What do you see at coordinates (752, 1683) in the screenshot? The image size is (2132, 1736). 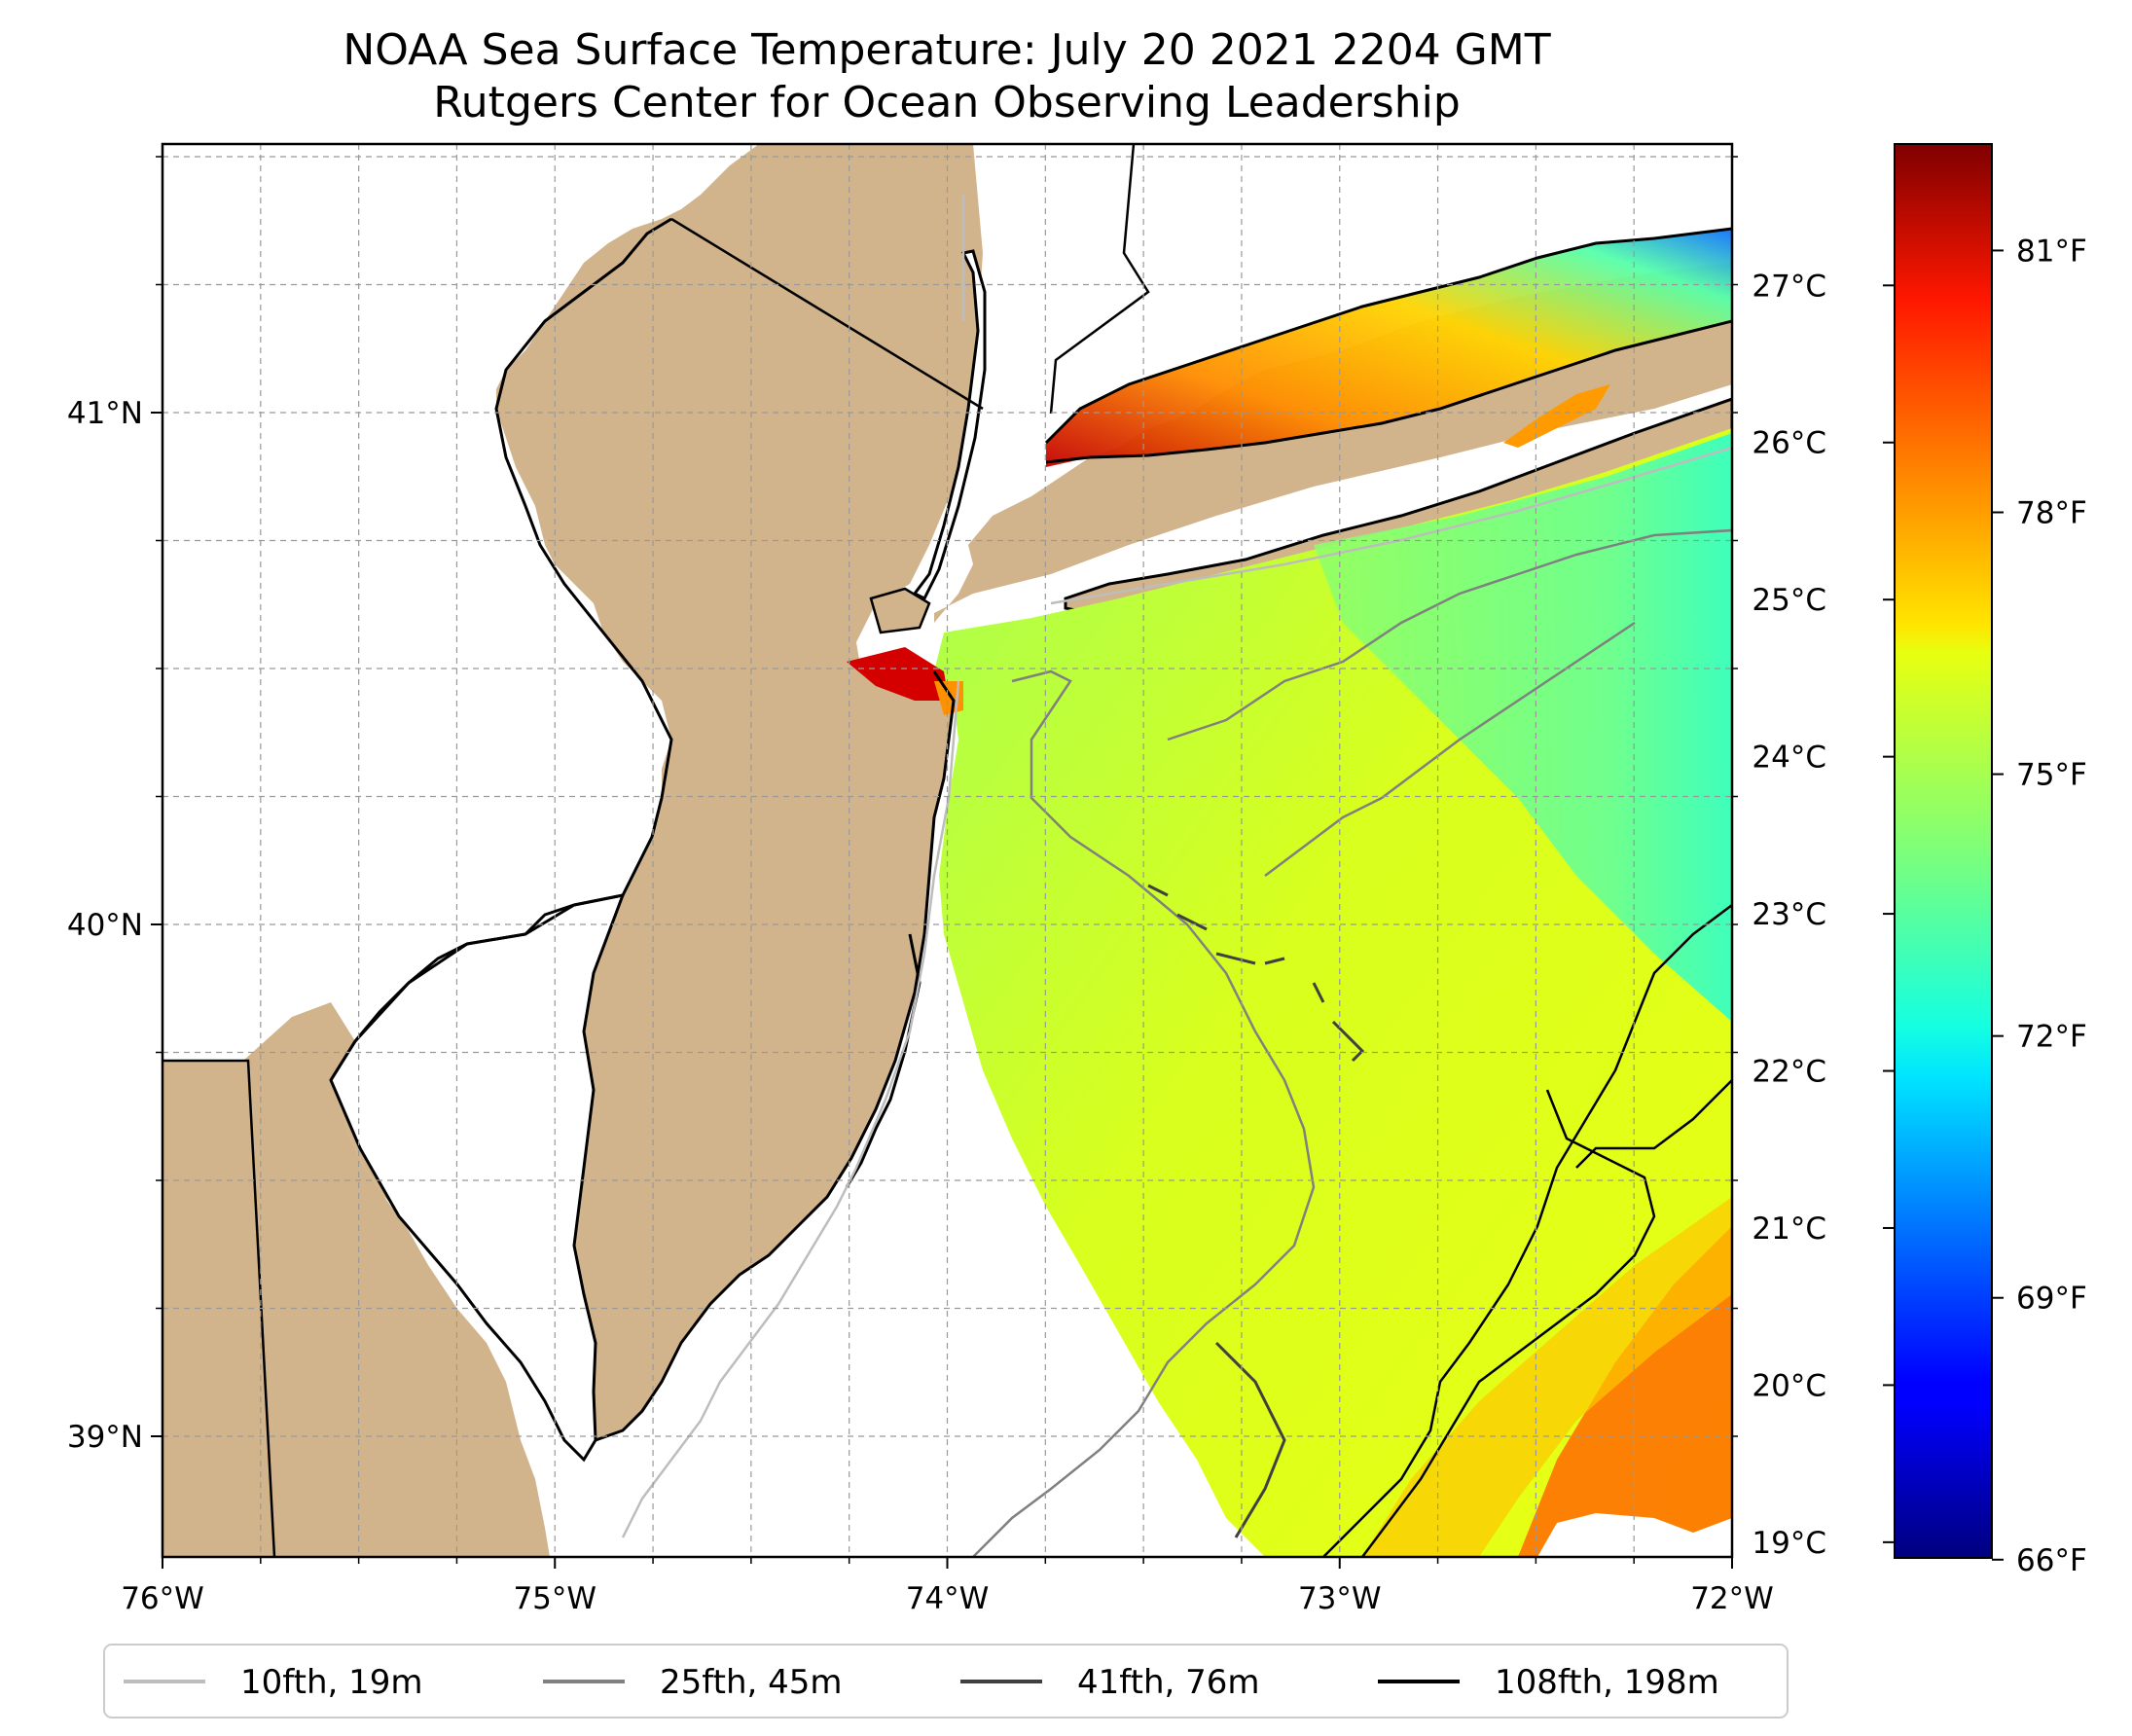 I see `legend-label: 25fth, 45m` at bounding box center [752, 1683].